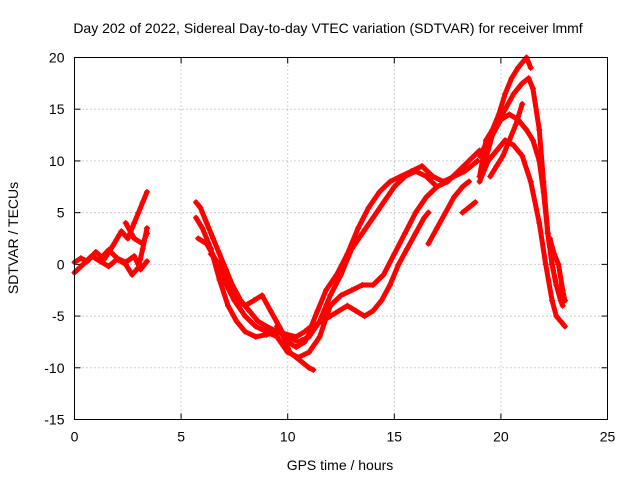  Describe the element at coordinates (13, 238) in the screenshot. I see `y-axis-label: SDTVAR / TECUs` at that location.